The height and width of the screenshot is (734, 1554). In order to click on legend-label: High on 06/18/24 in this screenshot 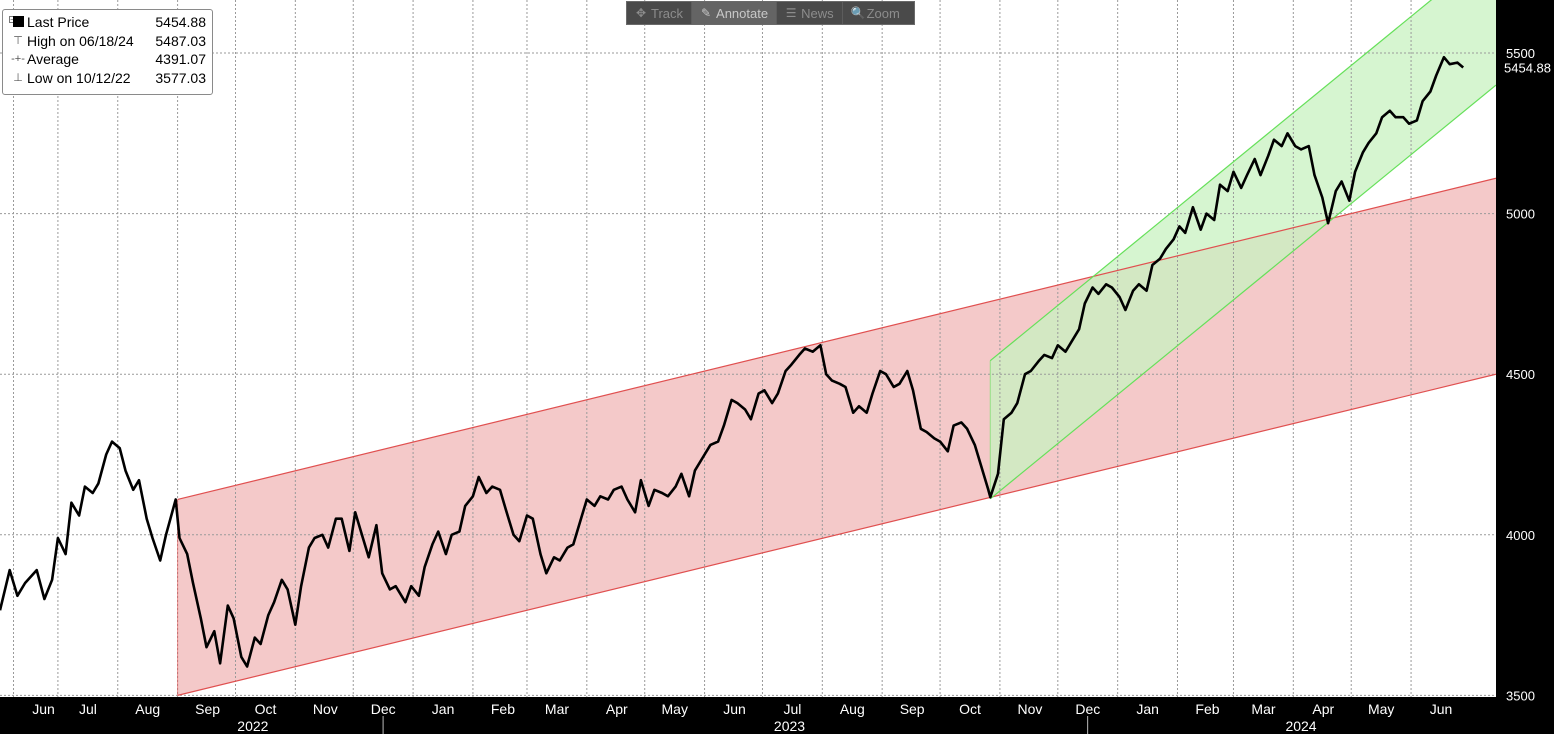, I will do `click(80, 40)`.